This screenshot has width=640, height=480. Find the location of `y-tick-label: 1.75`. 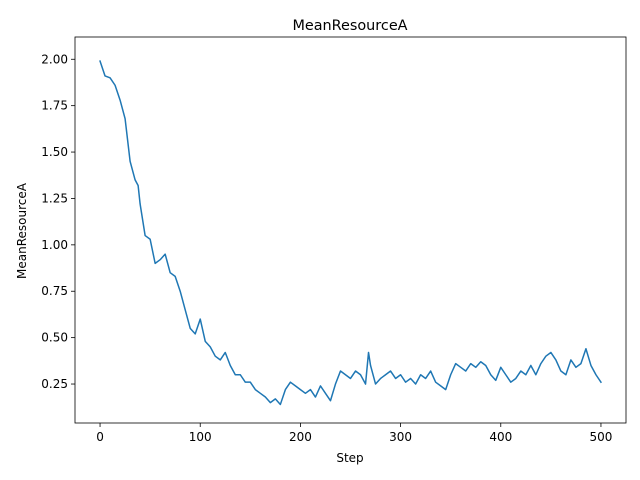

y-tick-label: 1.75 is located at coordinates (54, 106).